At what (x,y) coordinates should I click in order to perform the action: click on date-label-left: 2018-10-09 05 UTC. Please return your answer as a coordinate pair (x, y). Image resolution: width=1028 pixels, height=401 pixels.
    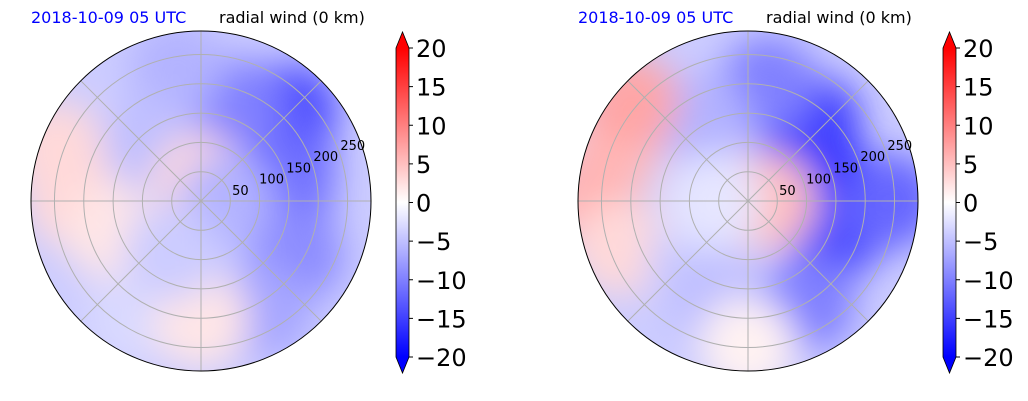
    Looking at the image, I should click on (109, 17).